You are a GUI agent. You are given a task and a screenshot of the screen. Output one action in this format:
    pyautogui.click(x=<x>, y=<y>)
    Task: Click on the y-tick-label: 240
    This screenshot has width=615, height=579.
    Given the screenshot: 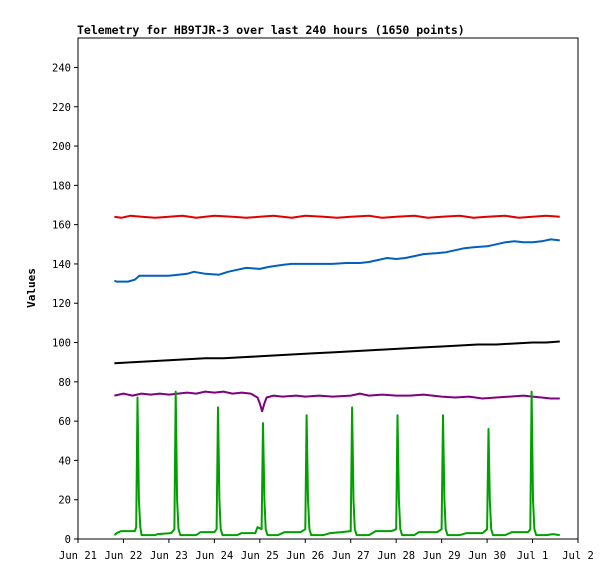 What is the action you would take?
    pyautogui.click(x=61, y=68)
    